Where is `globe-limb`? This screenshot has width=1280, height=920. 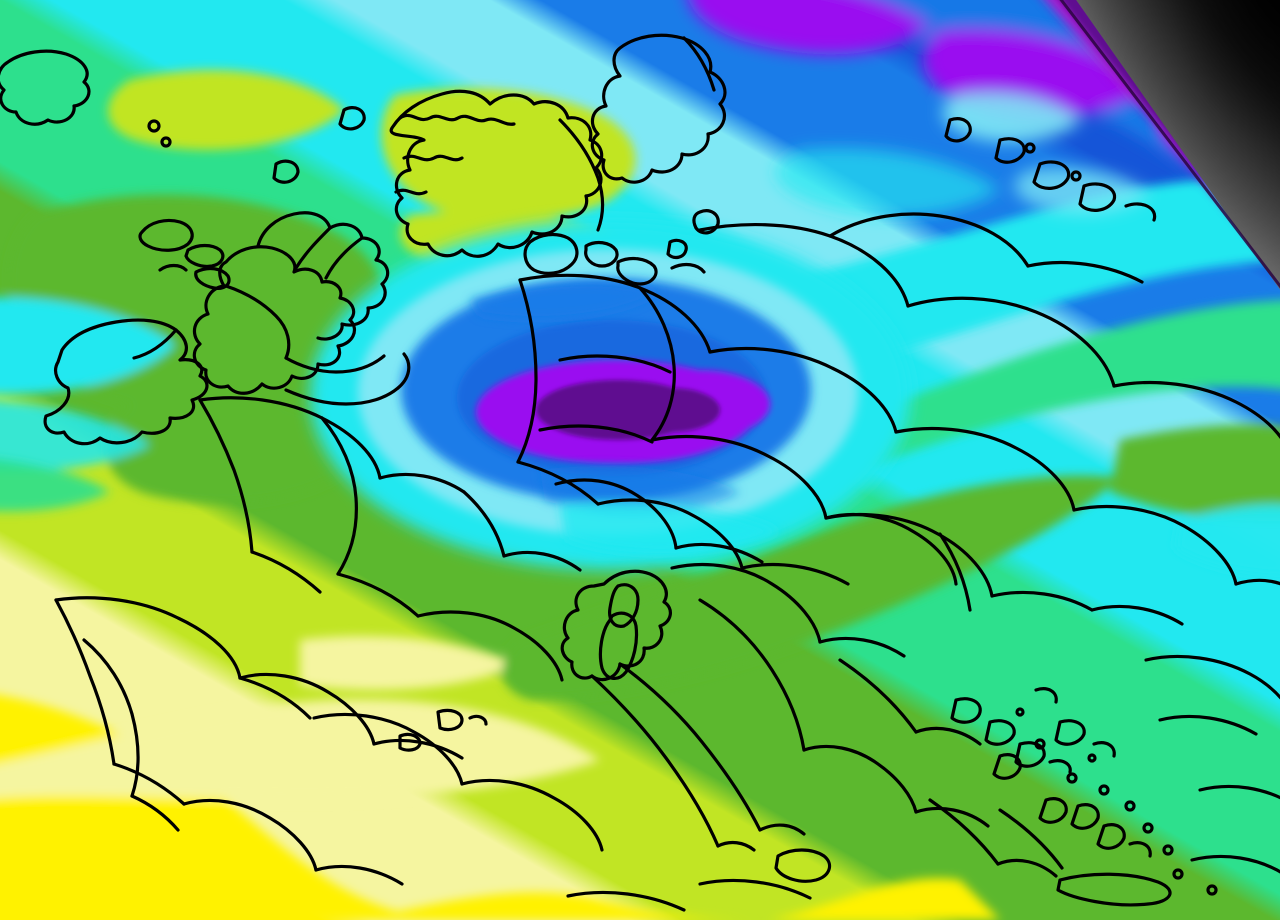 globe-limb is located at coordinates (1162, 145).